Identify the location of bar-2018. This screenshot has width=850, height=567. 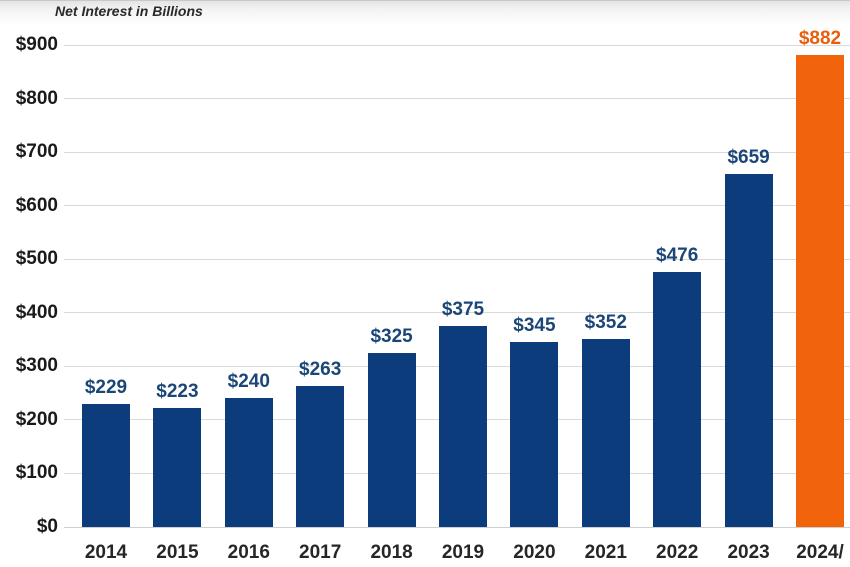
(391, 439).